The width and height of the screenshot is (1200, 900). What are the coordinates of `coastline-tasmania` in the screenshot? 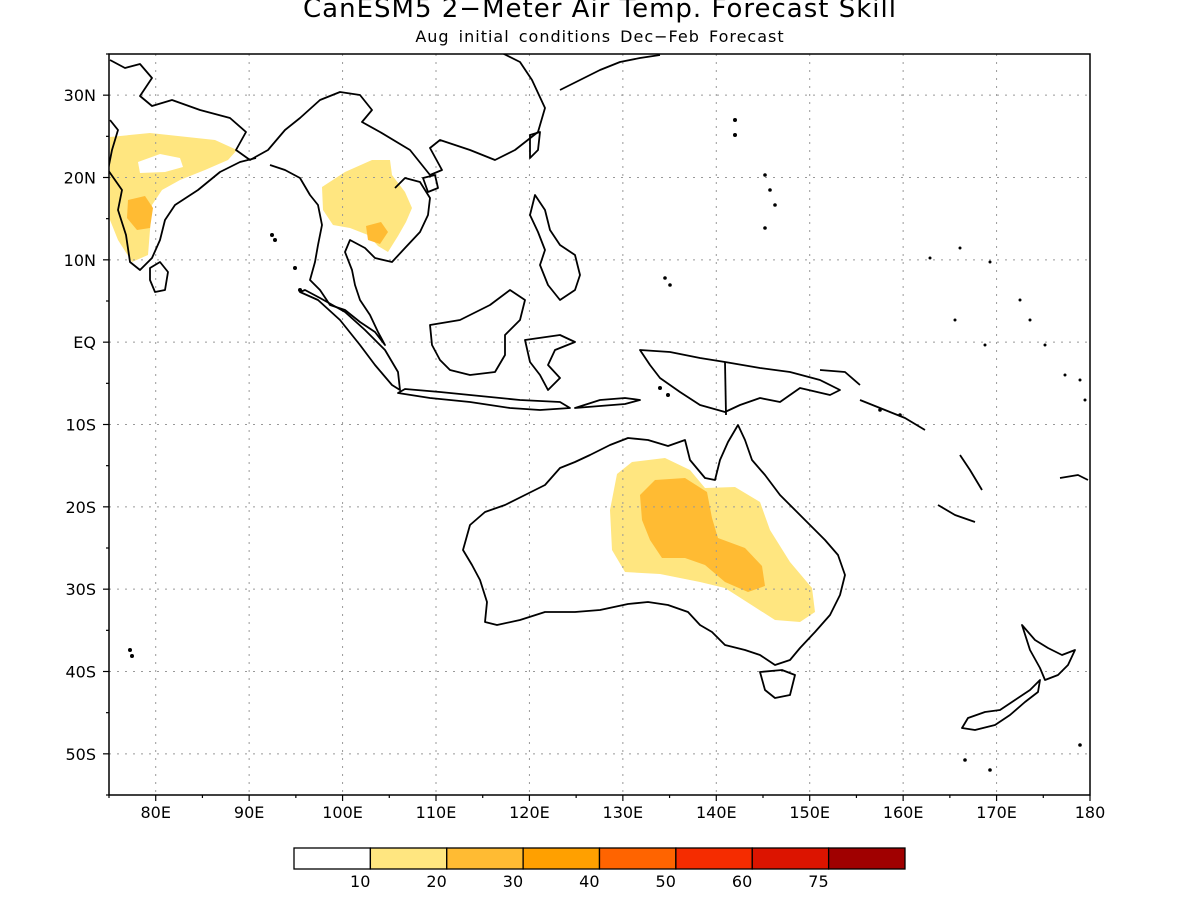 It's located at (777, 684).